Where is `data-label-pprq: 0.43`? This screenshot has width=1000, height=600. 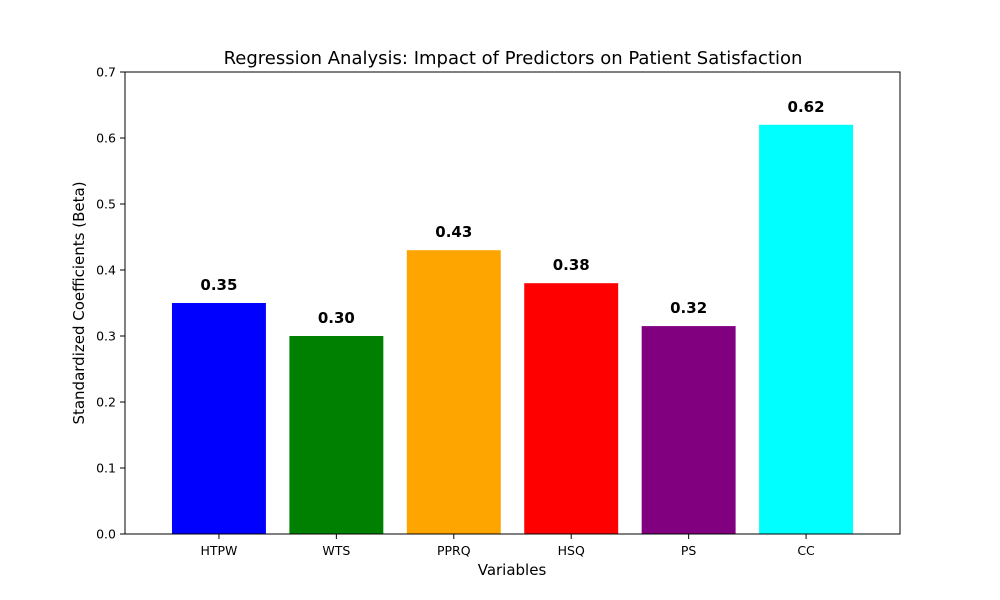
data-label-pprq: 0.43 is located at coordinates (453, 232).